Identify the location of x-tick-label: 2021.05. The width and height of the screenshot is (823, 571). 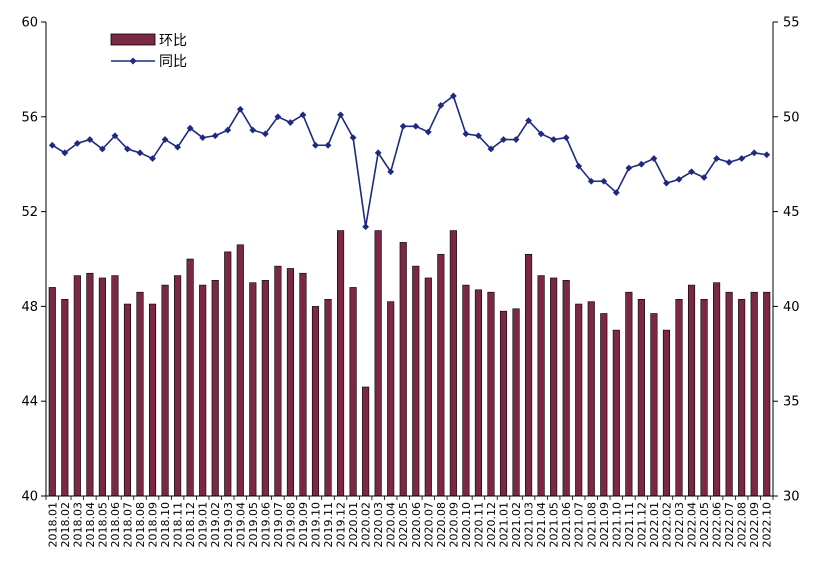
(554, 525).